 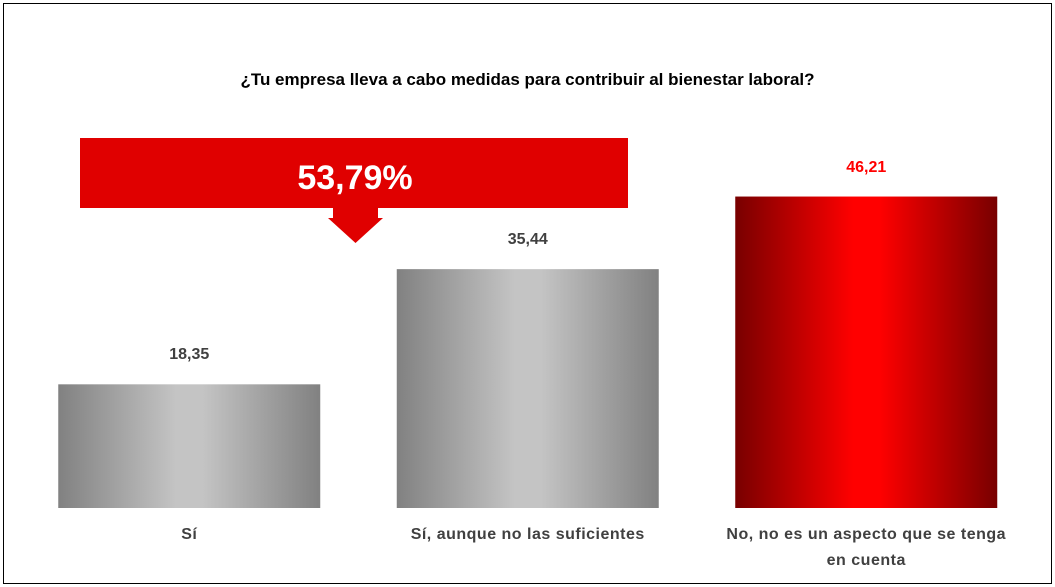 I want to click on annotation-banner, so click(x=354, y=173).